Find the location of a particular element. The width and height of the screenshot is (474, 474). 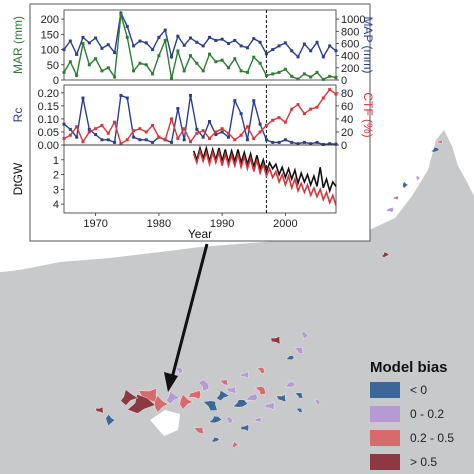

y-tick-label: 0.10 is located at coordinates (48, 120).